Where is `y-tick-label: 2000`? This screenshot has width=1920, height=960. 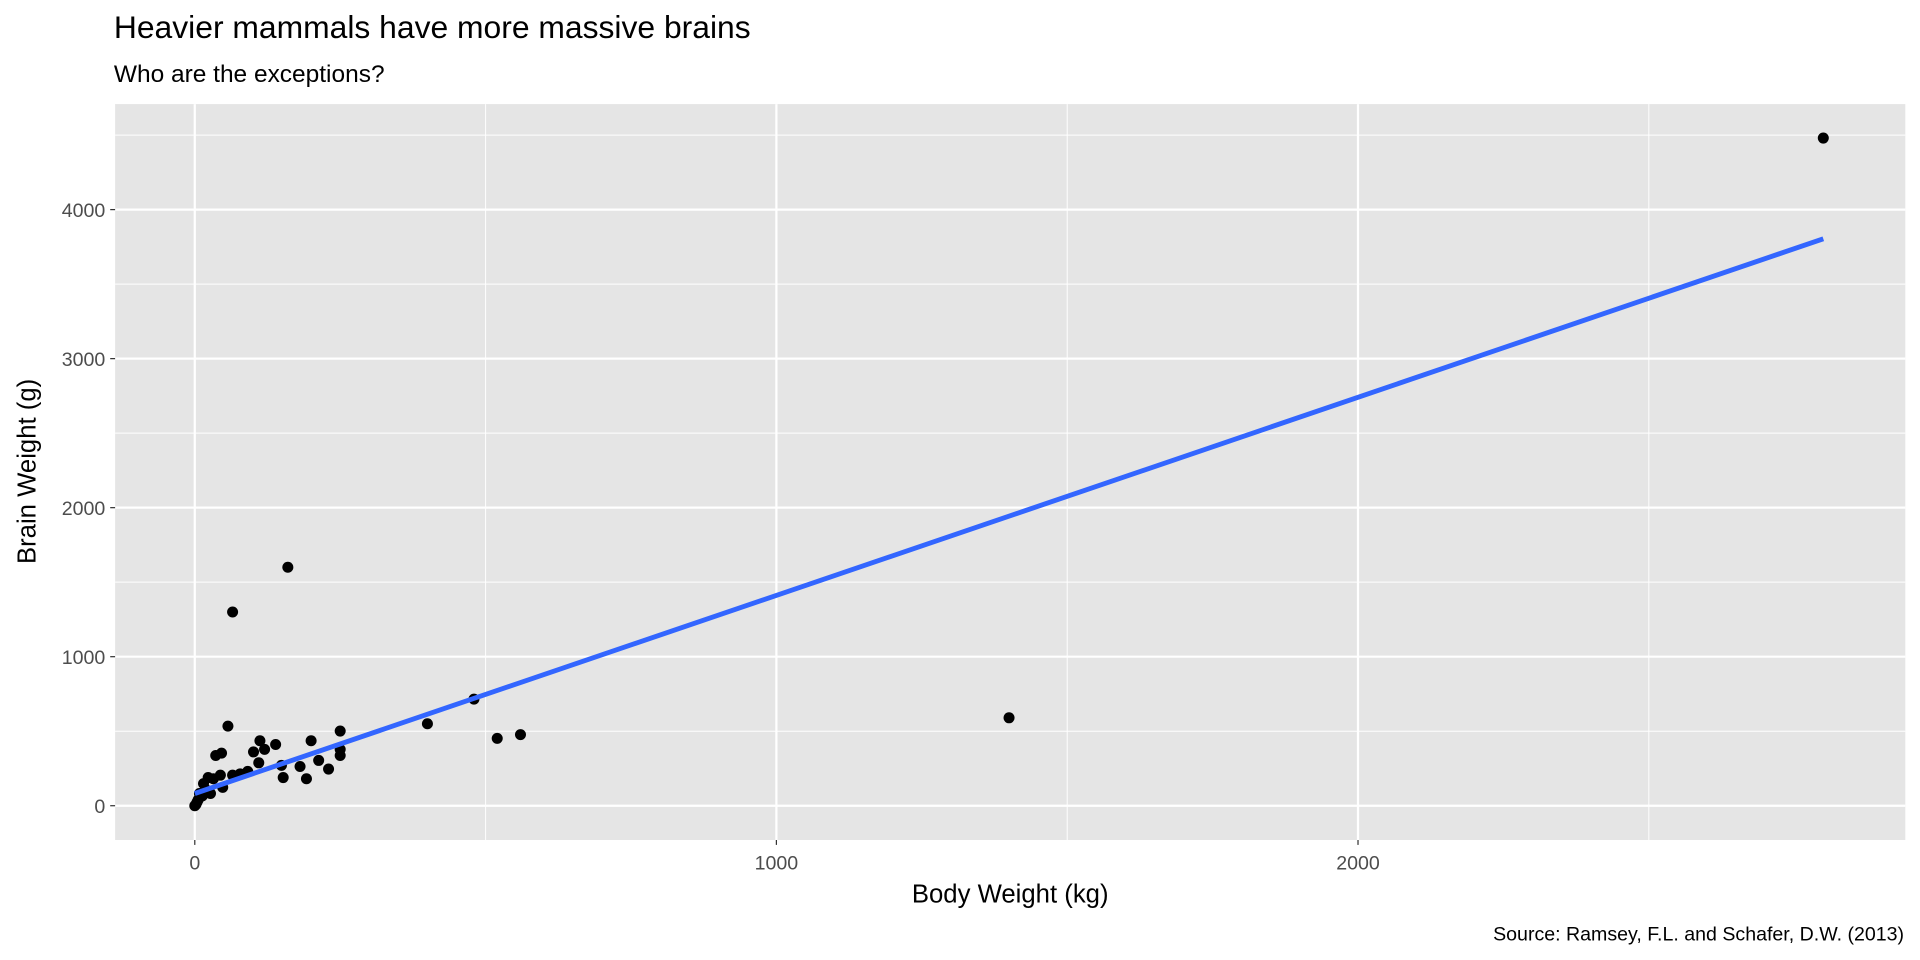 y-tick-label: 2000 is located at coordinates (84, 509).